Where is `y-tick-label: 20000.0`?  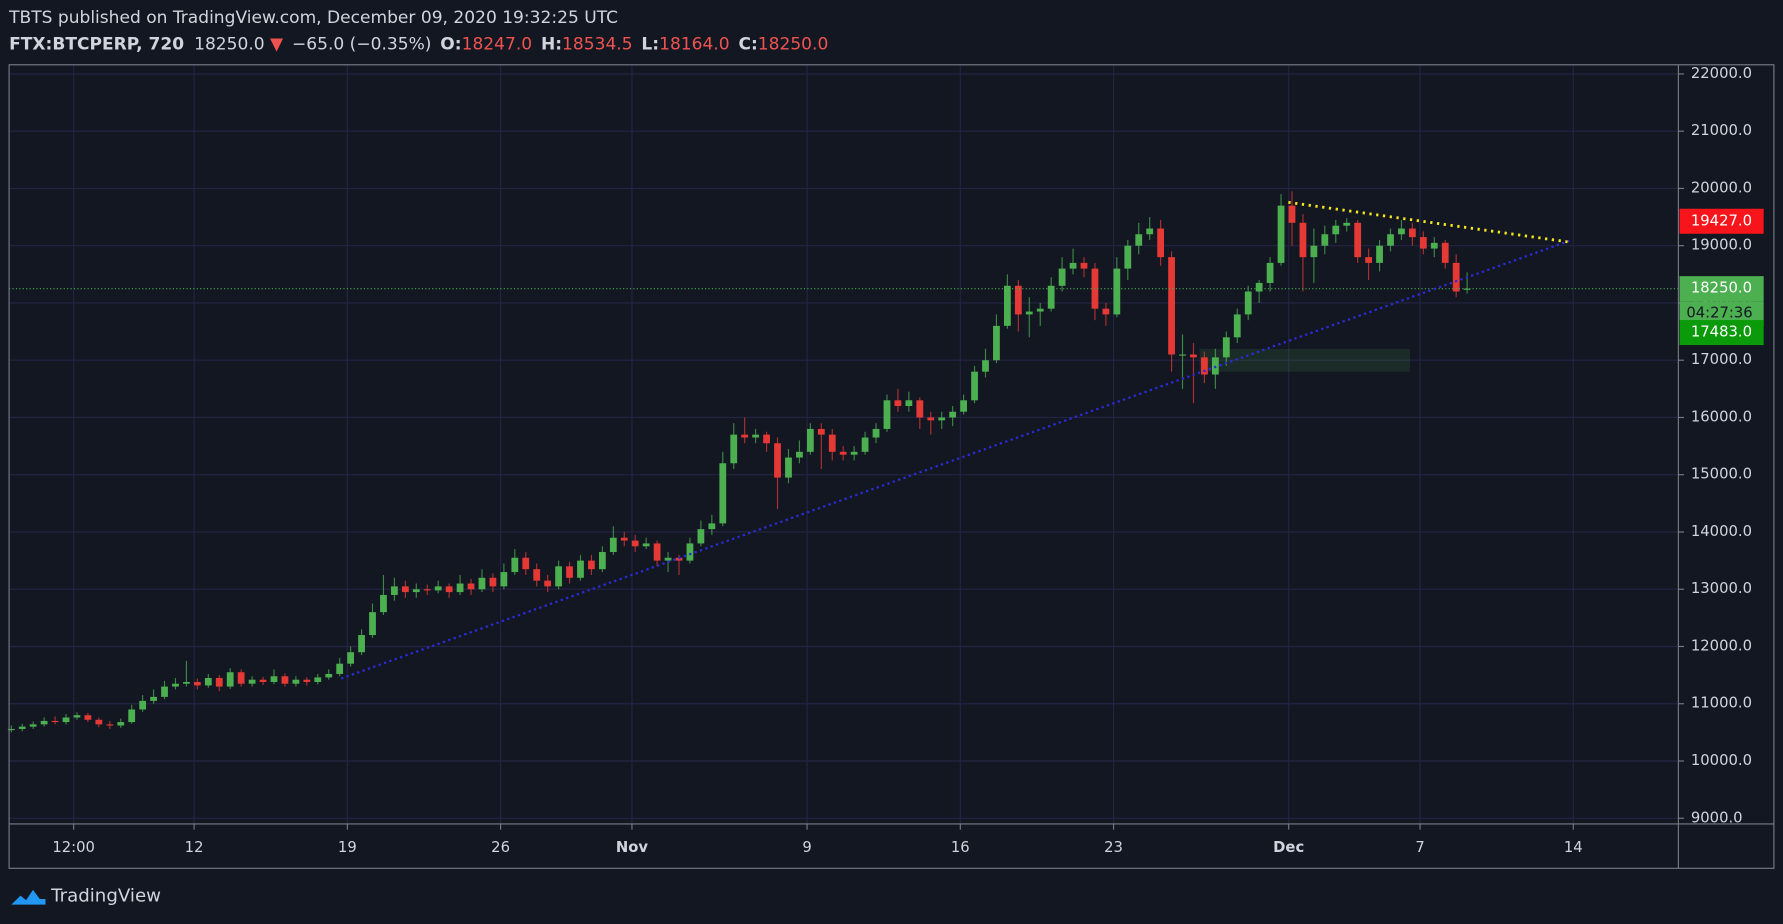
y-tick-label: 20000.0 is located at coordinates (1721, 187).